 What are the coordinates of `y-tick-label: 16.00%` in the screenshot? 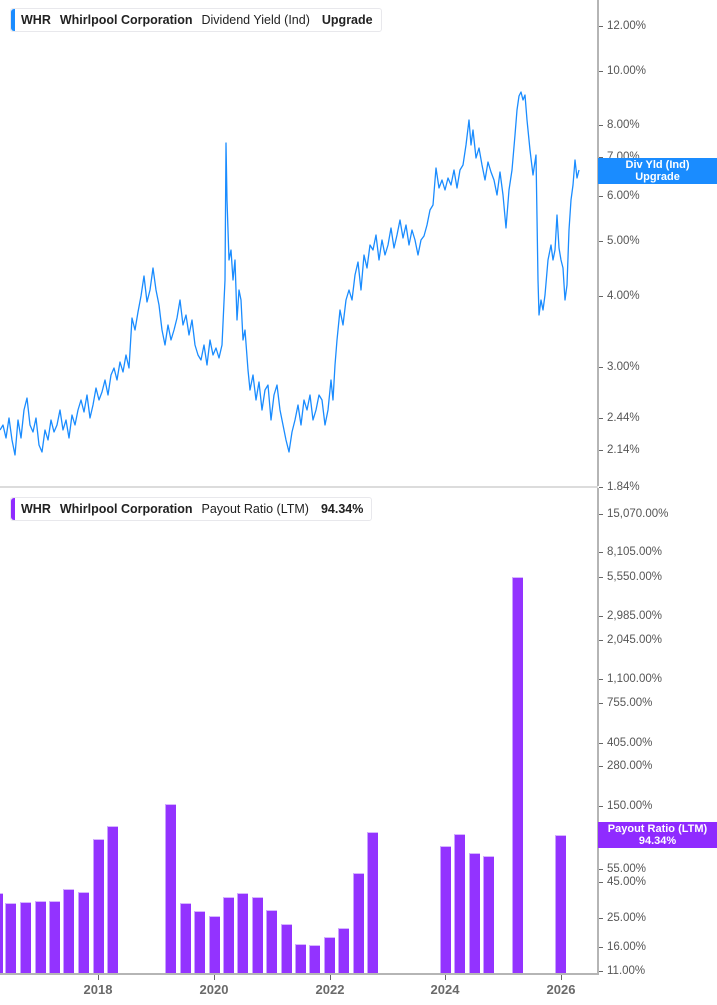 It's located at (627, 947).